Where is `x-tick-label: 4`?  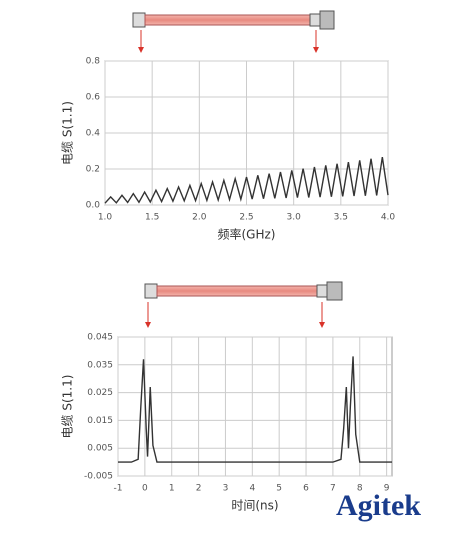
x-tick-label: 4 is located at coordinates (252, 489).